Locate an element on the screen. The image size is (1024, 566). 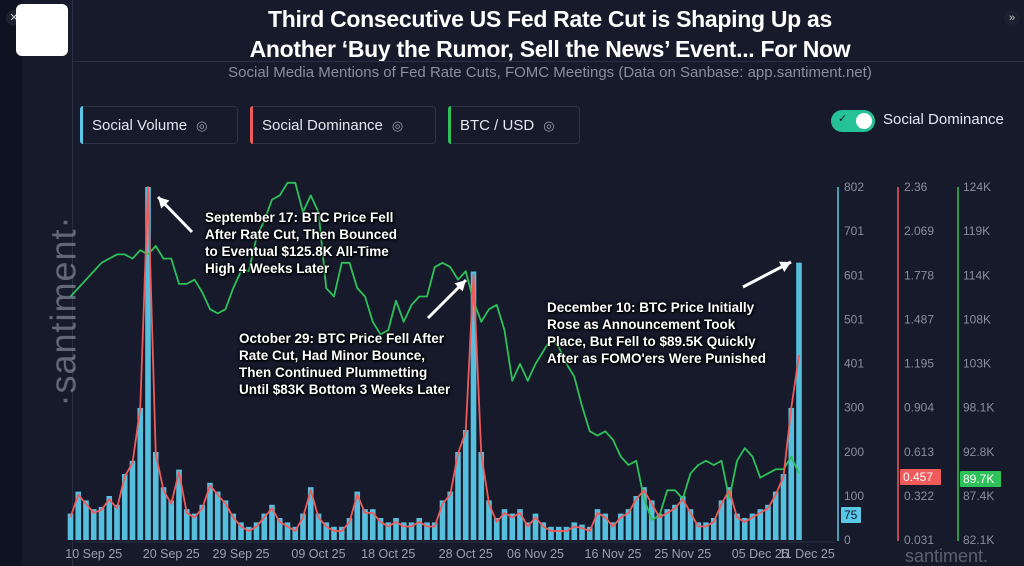
btc-tick-label: 92.8K is located at coordinates (978, 452).